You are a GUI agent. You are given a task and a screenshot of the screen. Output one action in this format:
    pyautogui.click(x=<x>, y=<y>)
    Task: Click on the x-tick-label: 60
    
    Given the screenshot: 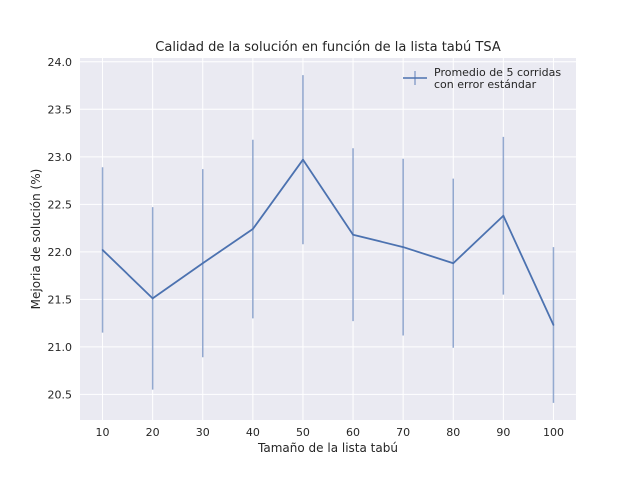 What is the action you would take?
    pyautogui.click(x=353, y=432)
    